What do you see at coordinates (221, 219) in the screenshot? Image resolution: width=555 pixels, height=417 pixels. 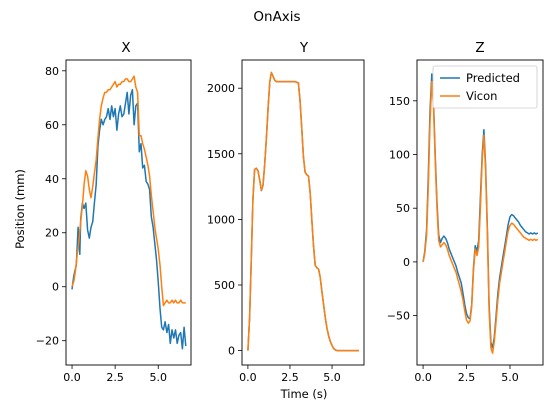 I see `y-tick-label: 1000` at bounding box center [221, 219].